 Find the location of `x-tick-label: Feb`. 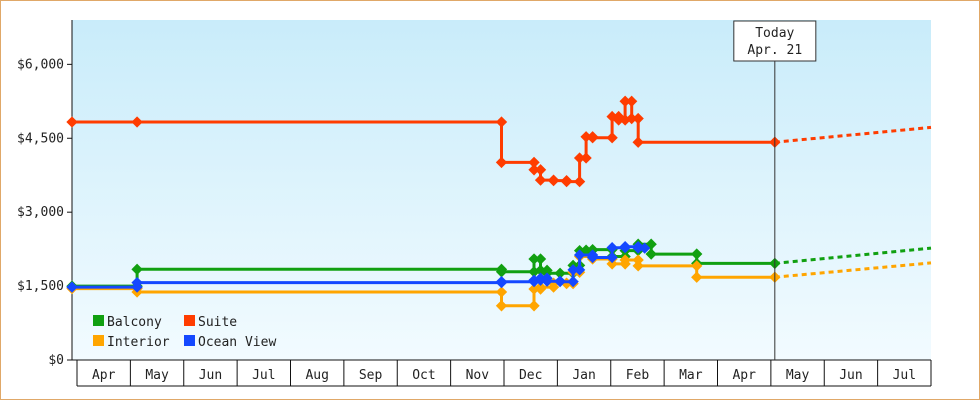

x-tick-label: Feb is located at coordinates (638, 375).